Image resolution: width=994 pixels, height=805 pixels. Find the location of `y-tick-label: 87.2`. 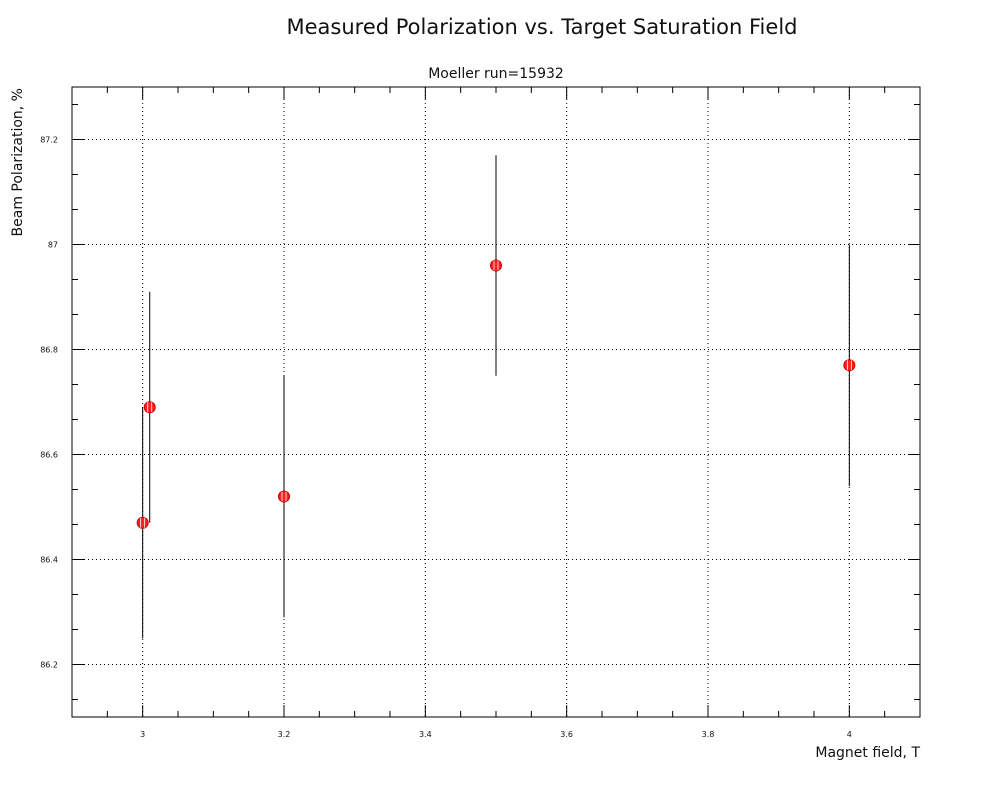

y-tick-label: 87.2 is located at coordinates (49, 140).